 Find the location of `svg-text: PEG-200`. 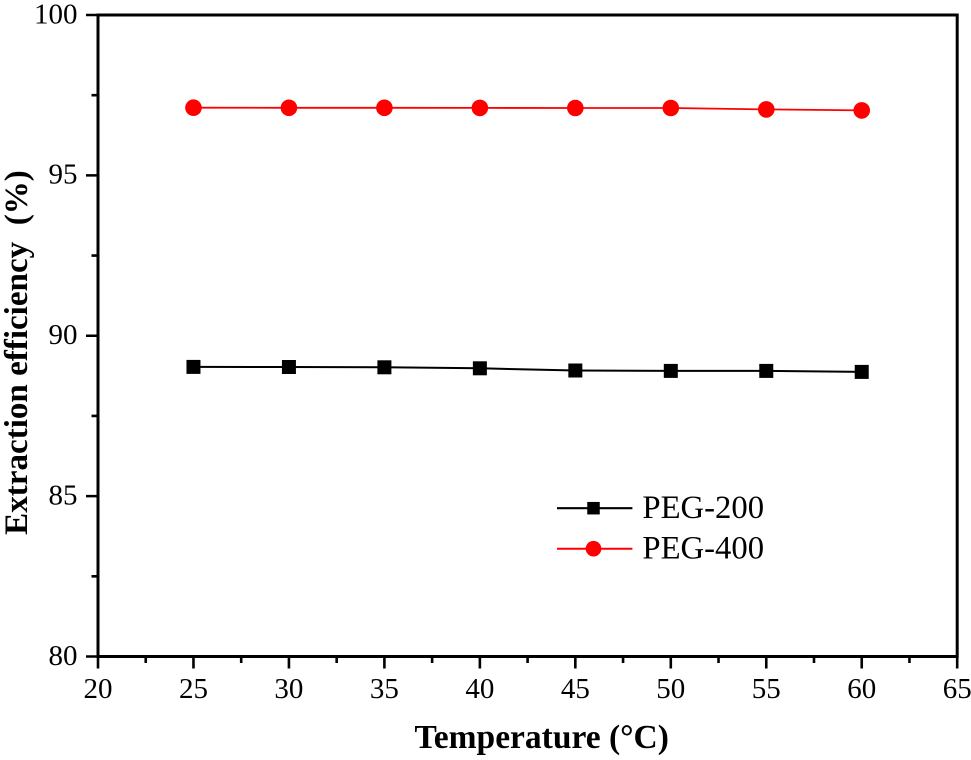

svg-text: PEG-200 is located at coordinates (703, 508).